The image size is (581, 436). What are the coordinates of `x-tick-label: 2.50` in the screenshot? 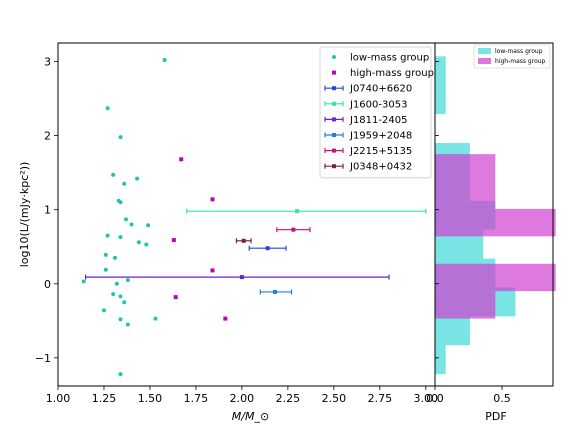 It's located at (334, 398).